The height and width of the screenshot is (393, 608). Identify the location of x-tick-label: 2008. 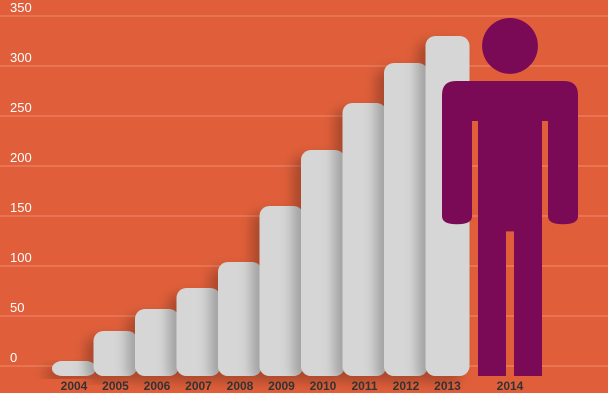
(240, 386).